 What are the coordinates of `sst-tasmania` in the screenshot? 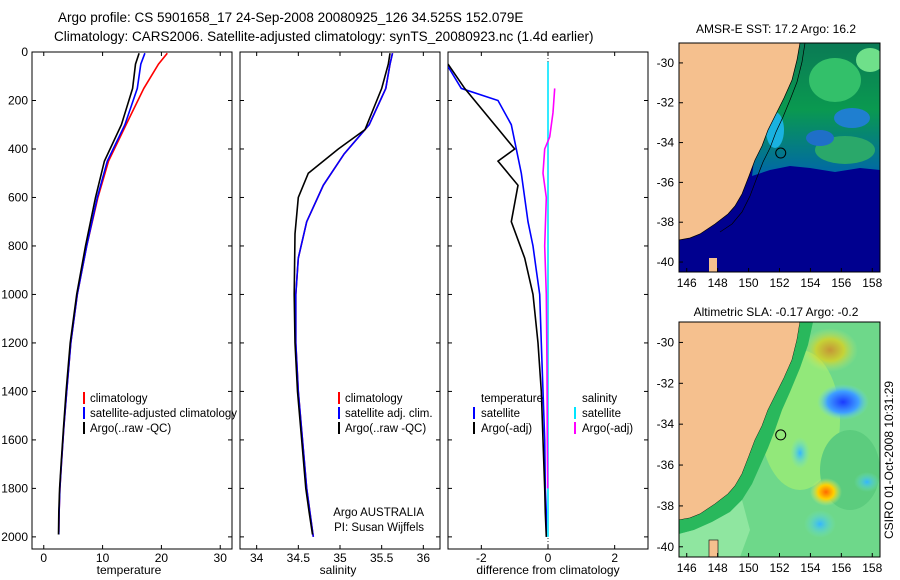 It's located at (713, 265).